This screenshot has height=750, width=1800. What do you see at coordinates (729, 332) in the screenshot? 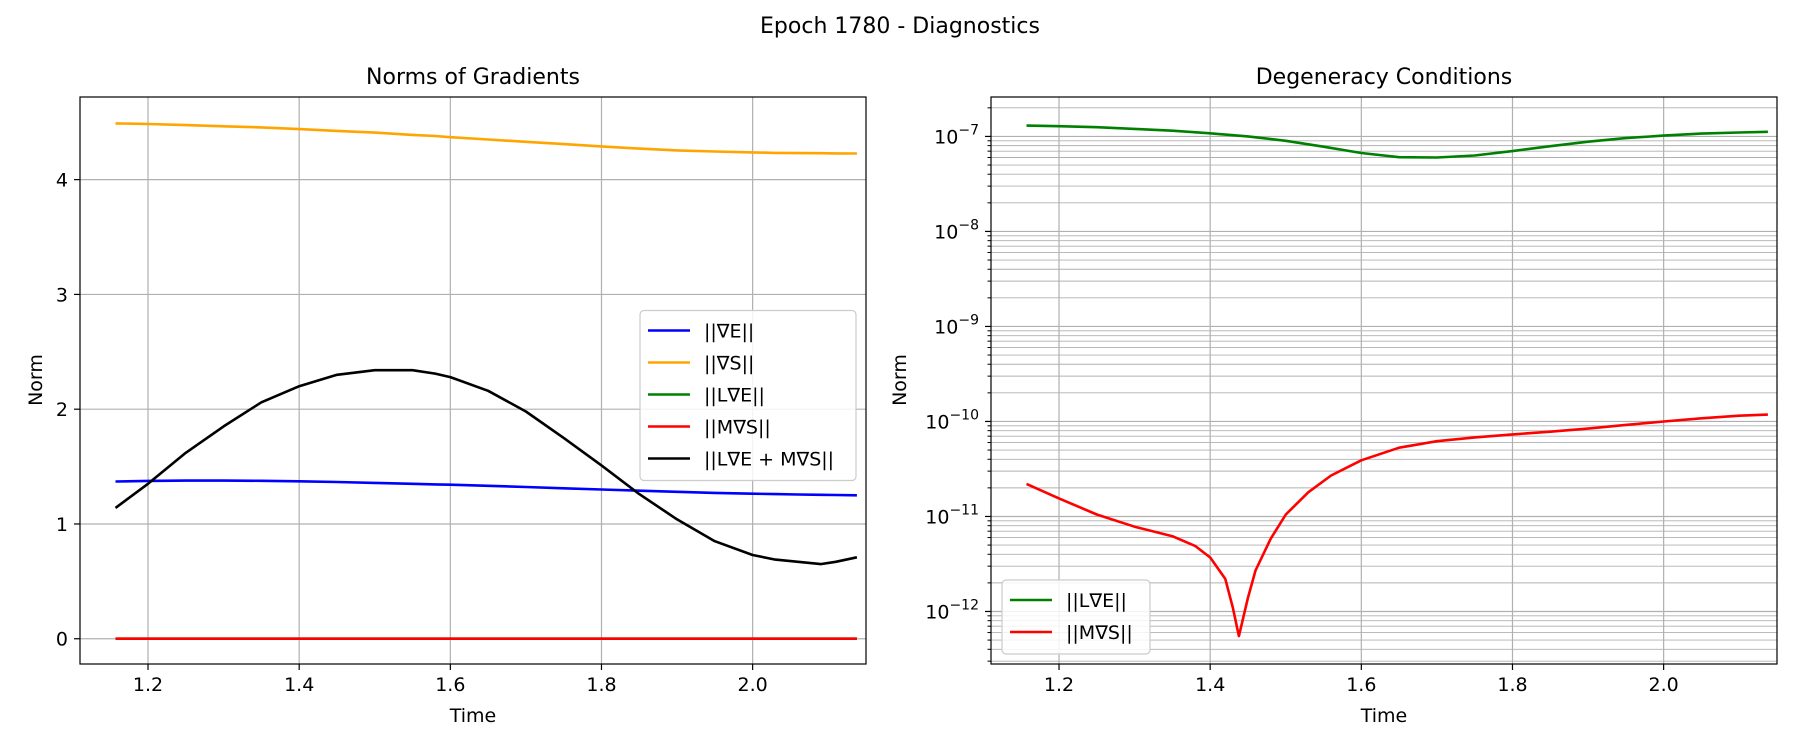
I see `legend-label: ||∇E||` at bounding box center [729, 332].